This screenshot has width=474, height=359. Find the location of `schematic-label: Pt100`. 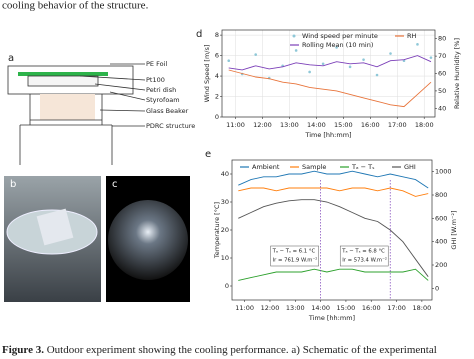

schematic-label: Pt100 is located at coordinates (155, 80).